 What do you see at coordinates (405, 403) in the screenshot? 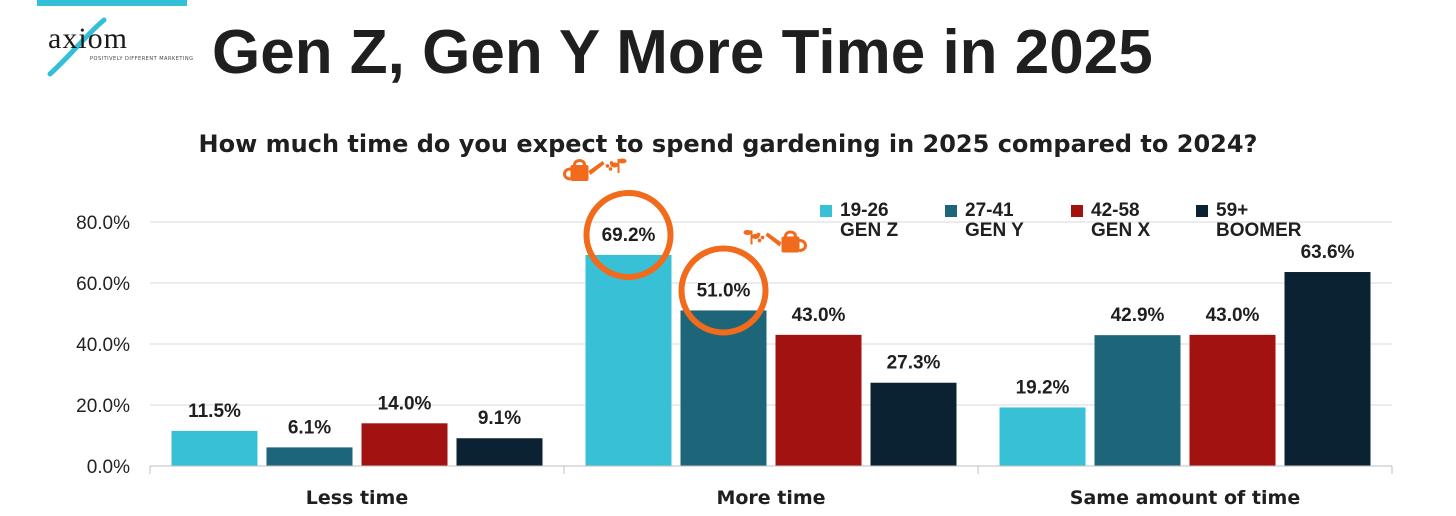
I see `data-label: 14.0%` at bounding box center [405, 403].